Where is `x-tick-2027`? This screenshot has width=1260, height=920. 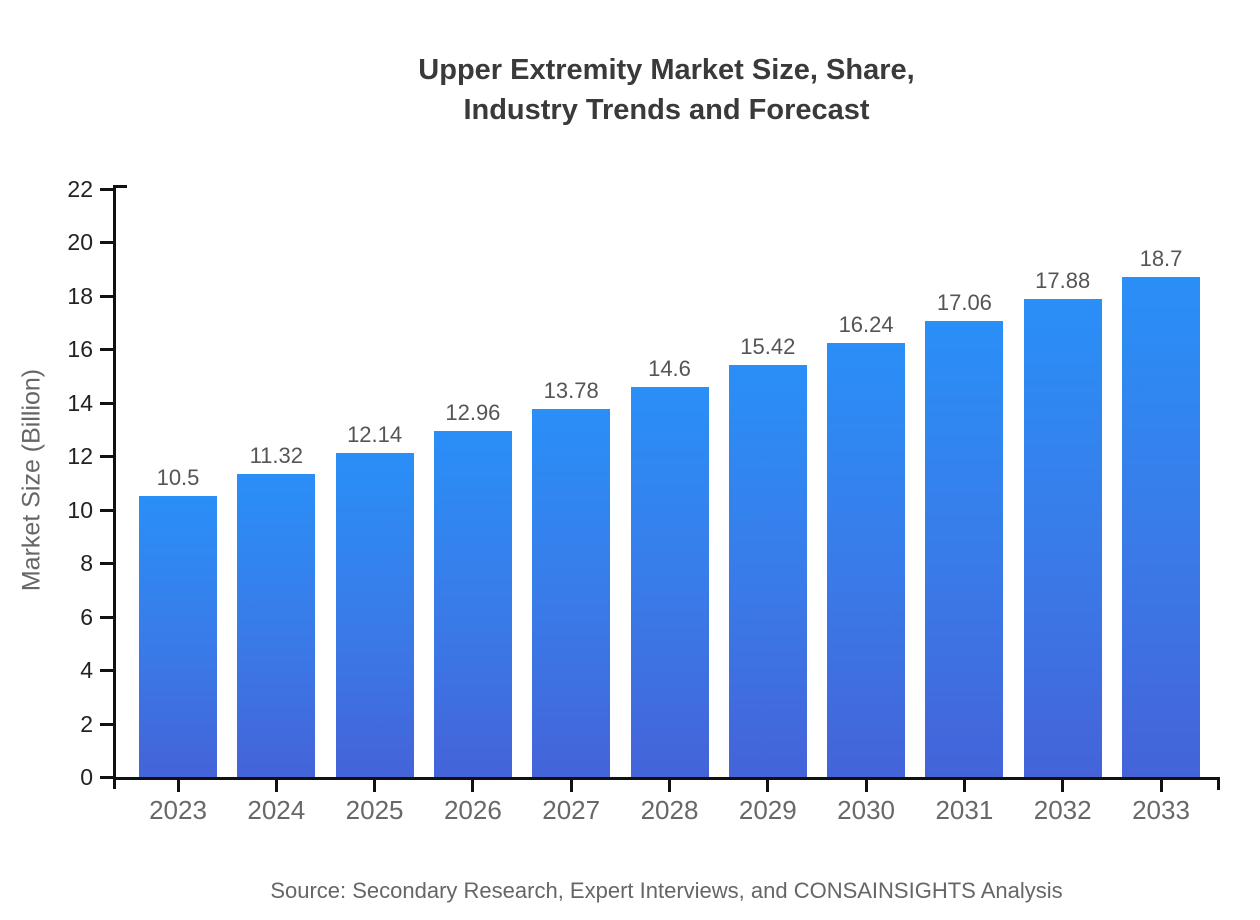 x-tick-2027 is located at coordinates (571, 786).